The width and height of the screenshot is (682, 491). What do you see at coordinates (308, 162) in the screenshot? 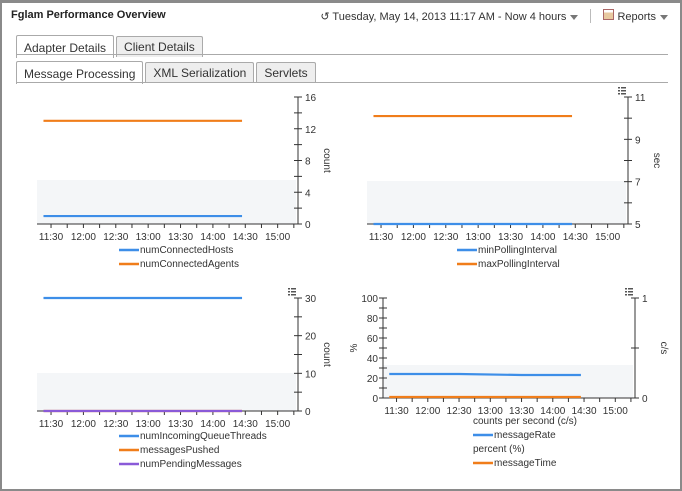
I see `y-tick-label: 8` at bounding box center [308, 162].